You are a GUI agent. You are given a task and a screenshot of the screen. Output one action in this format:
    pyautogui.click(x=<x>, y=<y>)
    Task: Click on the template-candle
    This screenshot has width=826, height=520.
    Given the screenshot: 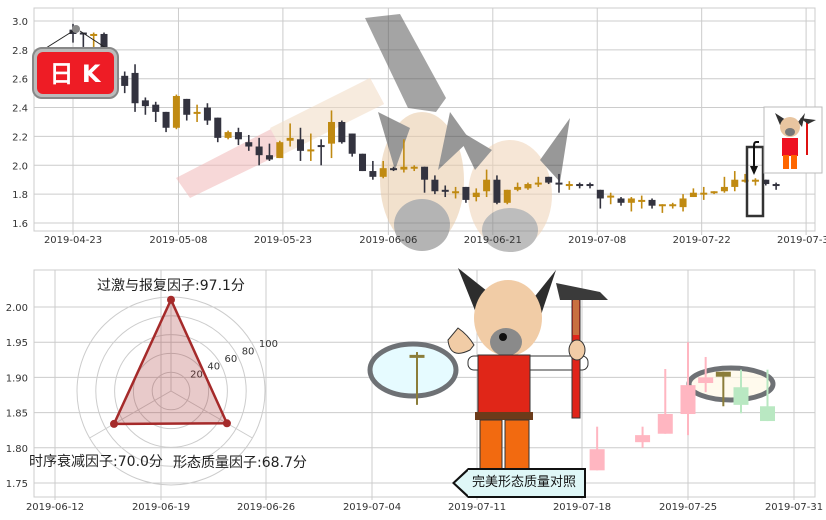 What is the action you would take?
    pyautogui.click(x=723, y=389)
    